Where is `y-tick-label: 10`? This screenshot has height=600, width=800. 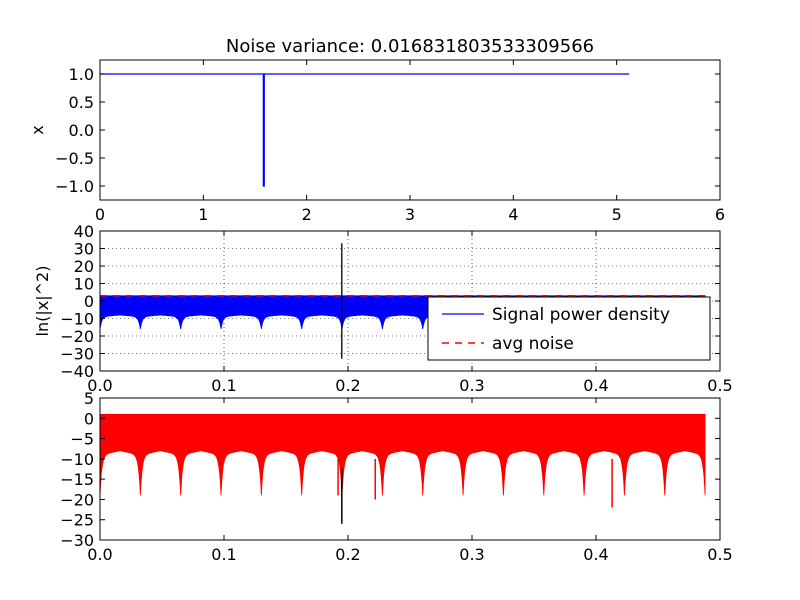 y-tick-label: 10 is located at coordinates (84, 284).